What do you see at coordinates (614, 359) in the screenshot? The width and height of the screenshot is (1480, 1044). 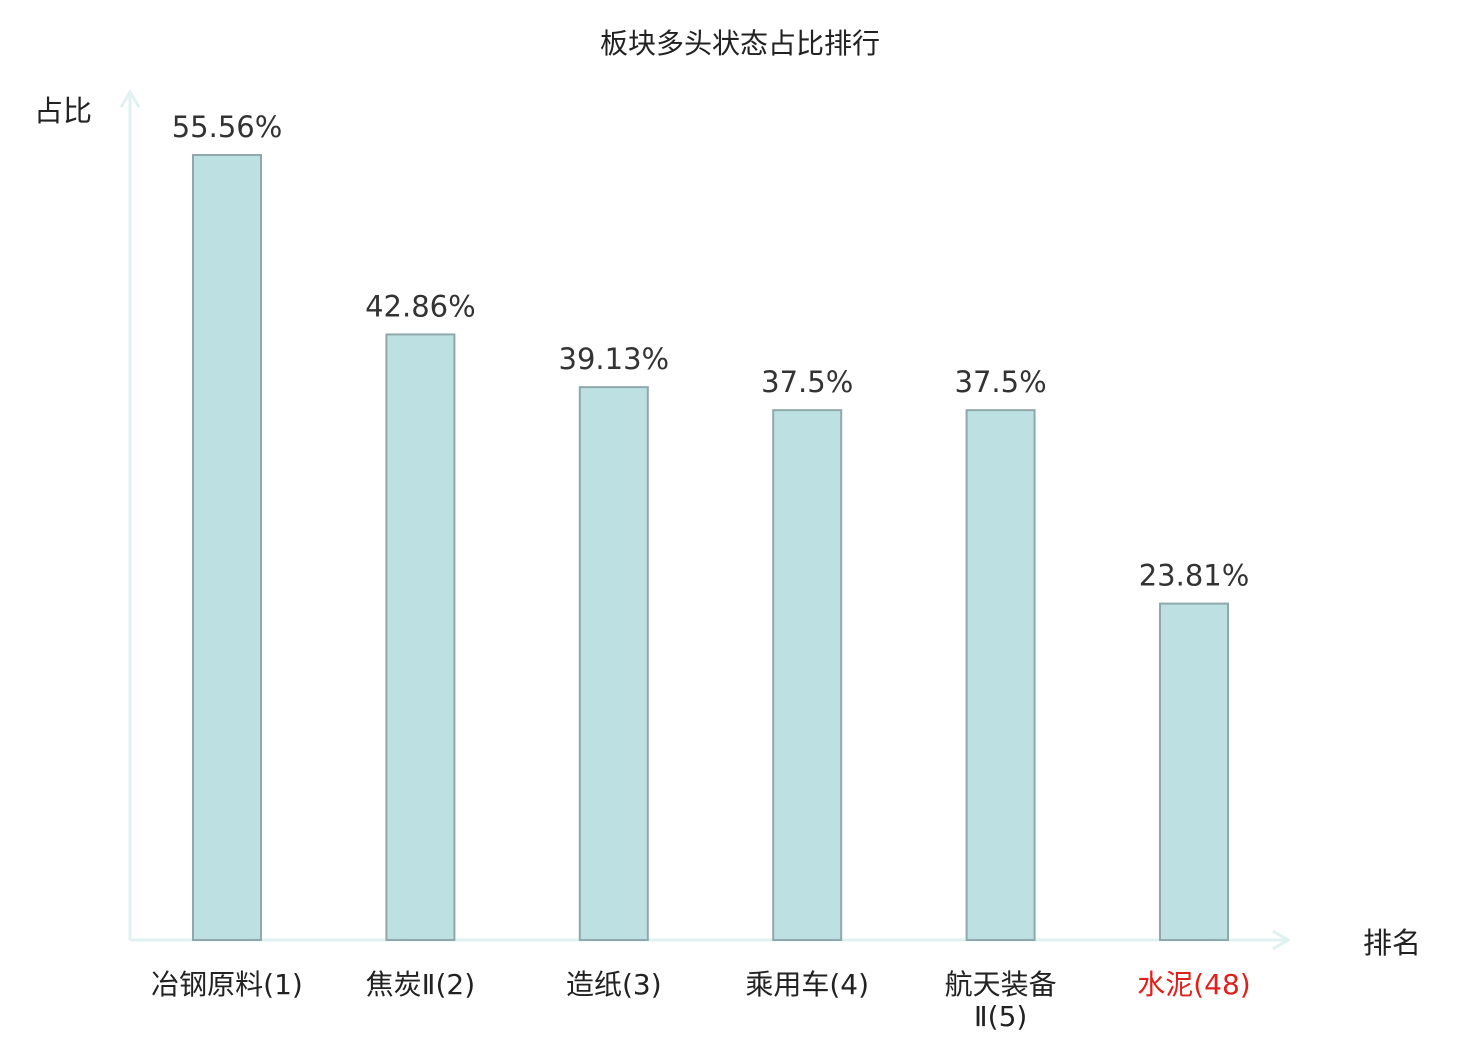 I see `value-label-2: 39.13%` at bounding box center [614, 359].